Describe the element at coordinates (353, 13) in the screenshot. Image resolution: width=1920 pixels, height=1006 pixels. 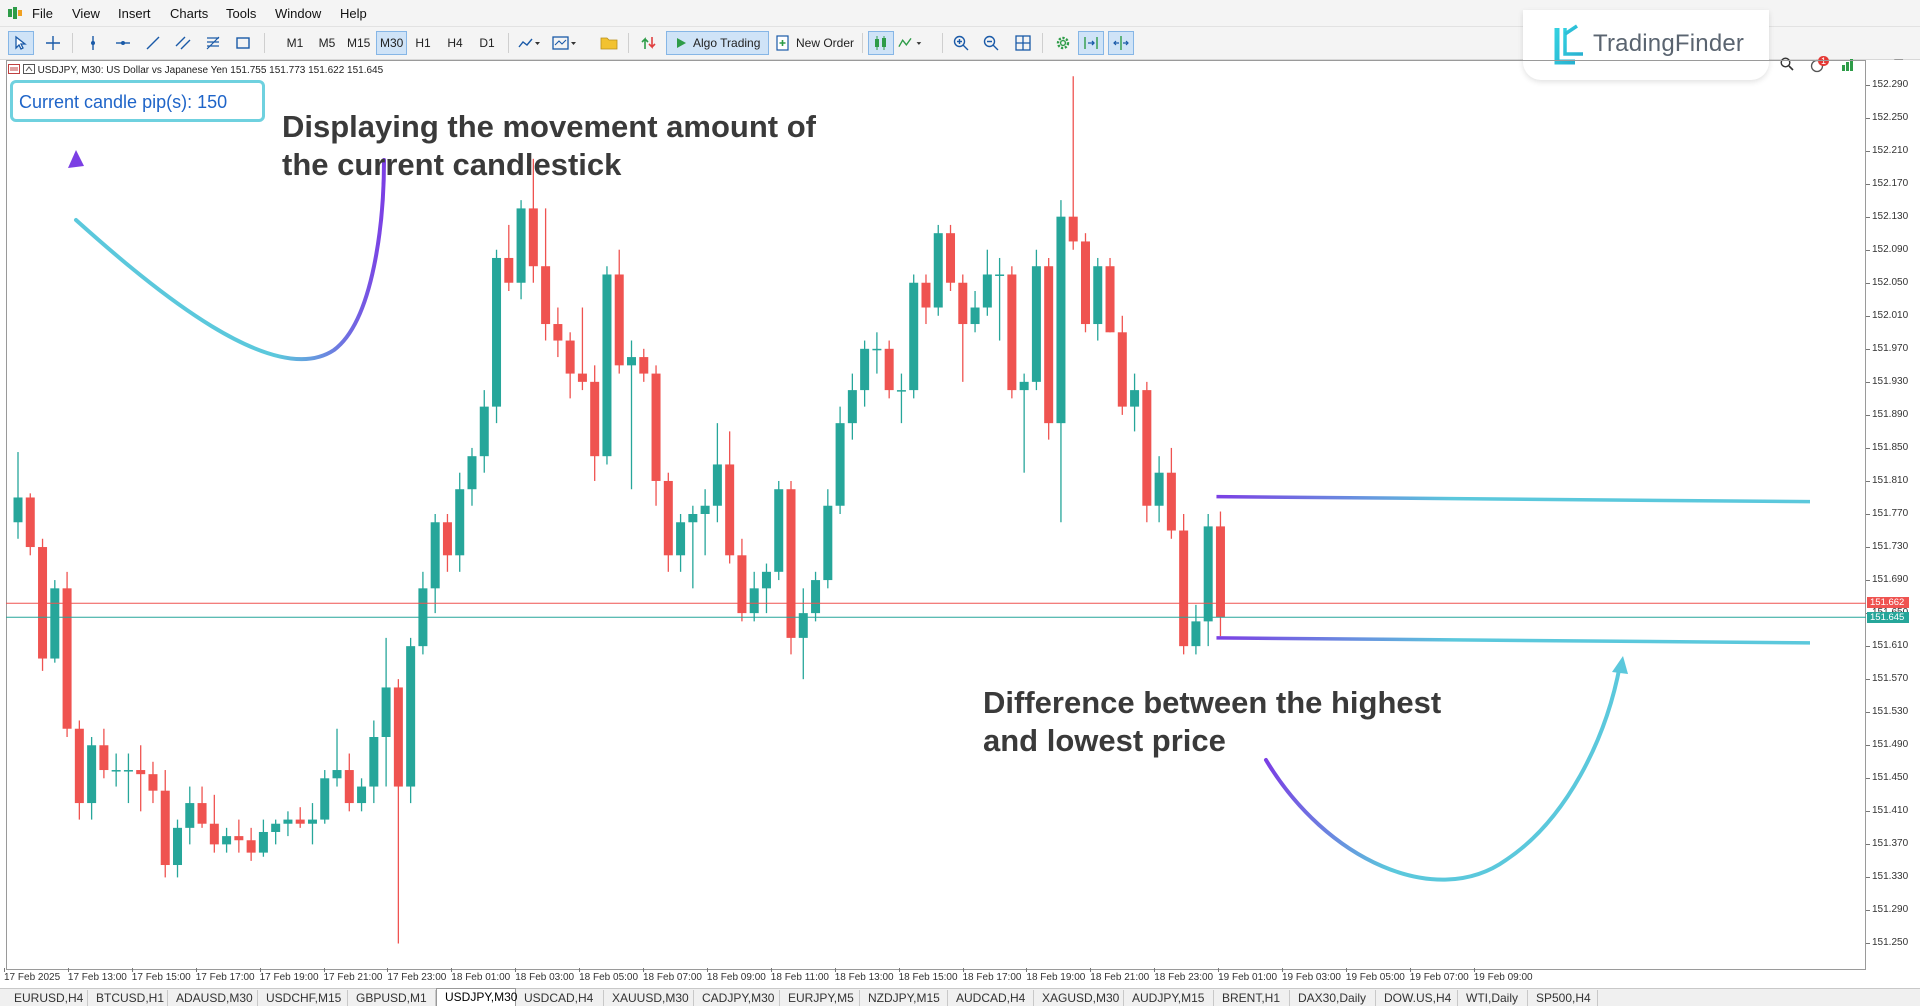
I see `menu-help: Help` at that location.